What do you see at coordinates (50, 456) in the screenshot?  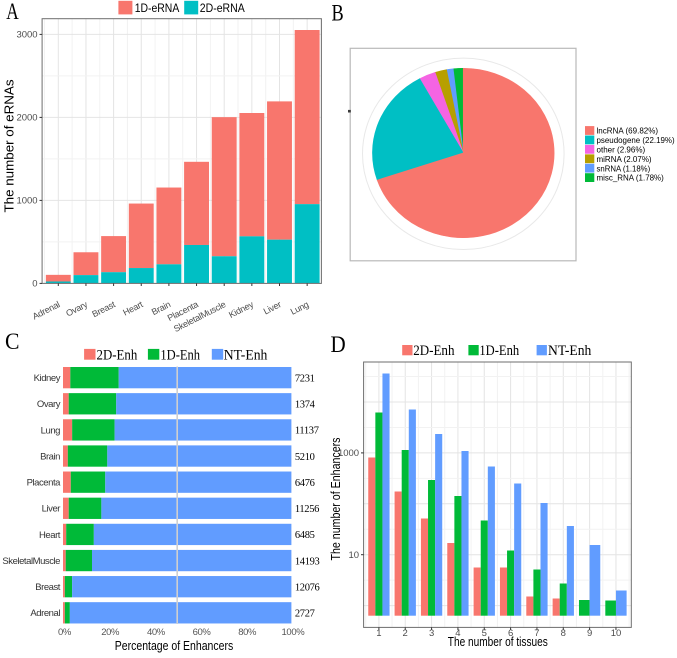 I see `svg-text: Brain` at bounding box center [50, 456].